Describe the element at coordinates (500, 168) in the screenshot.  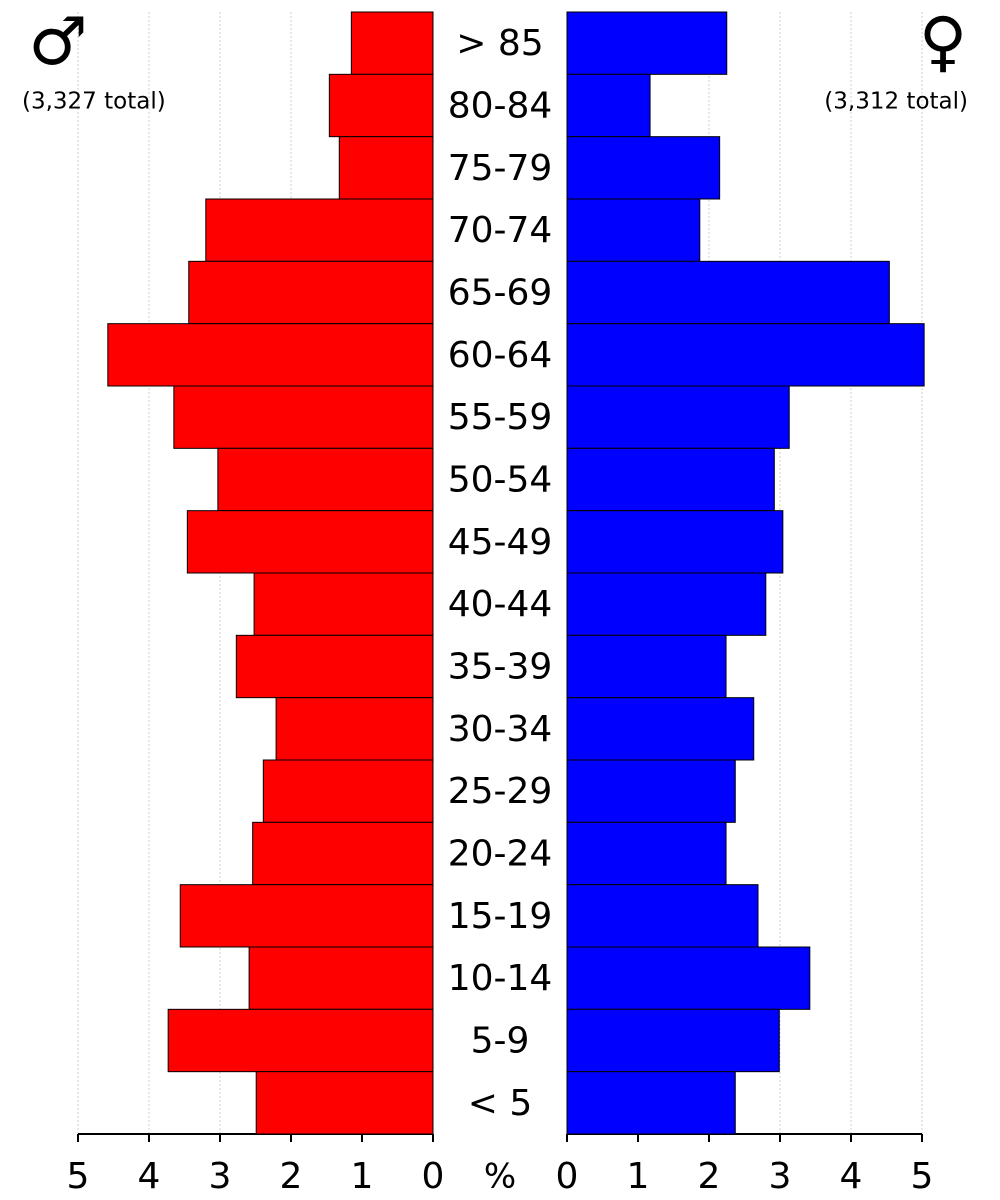
I see `category-label: 75-79` at that location.